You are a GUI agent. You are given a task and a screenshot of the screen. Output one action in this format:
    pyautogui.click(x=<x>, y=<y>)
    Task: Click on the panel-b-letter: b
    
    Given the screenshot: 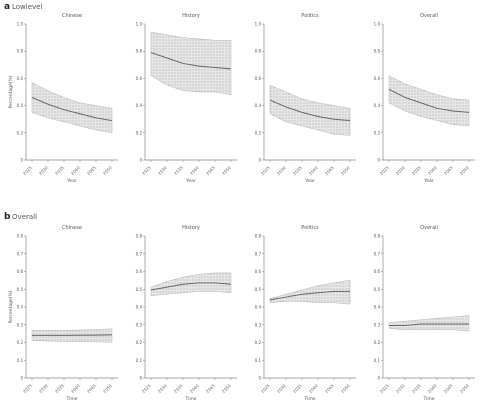 What is the action you would take?
    pyautogui.click(x=7, y=217)
    